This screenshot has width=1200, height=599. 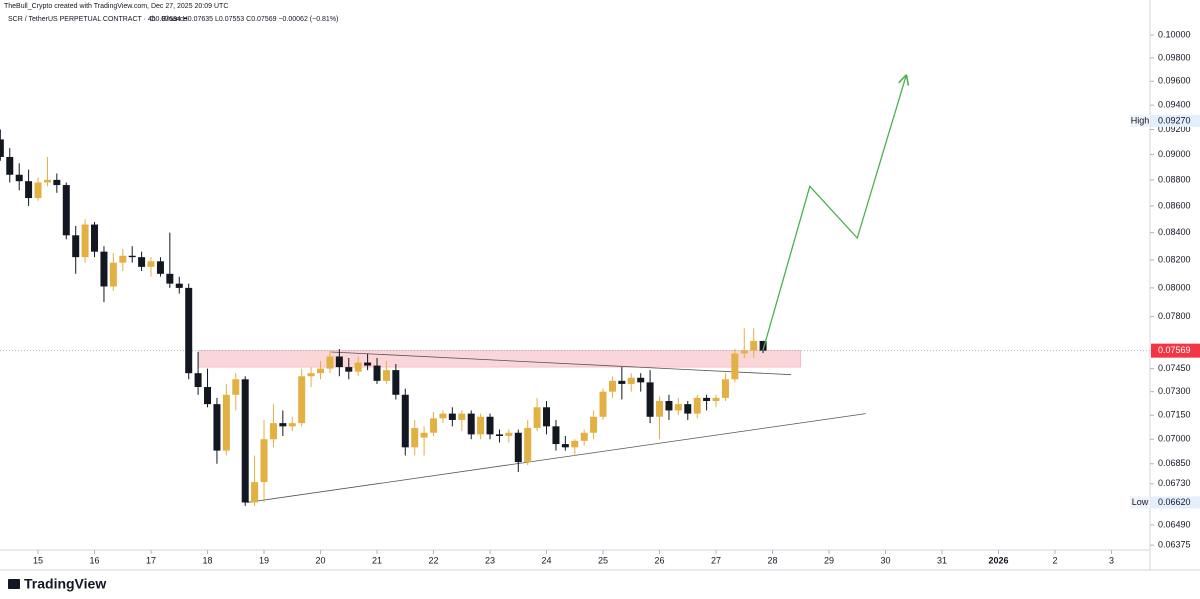 What do you see at coordinates (1174, 232) in the screenshot?
I see `y-tick-label: 0.08400` at bounding box center [1174, 232].